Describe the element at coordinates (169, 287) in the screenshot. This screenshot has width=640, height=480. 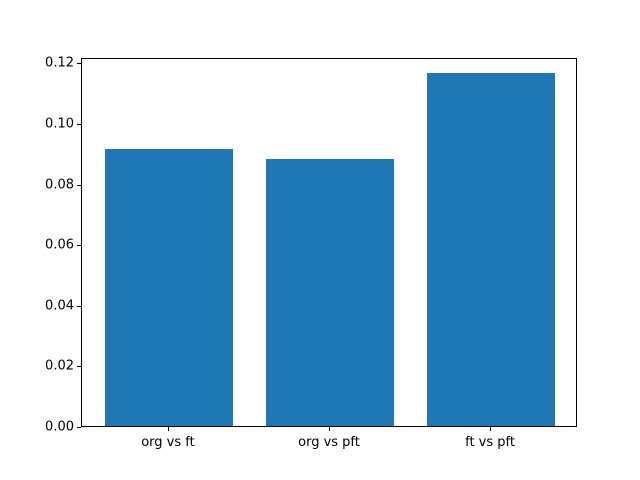
I see `bar-org-vs-ft` at that location.